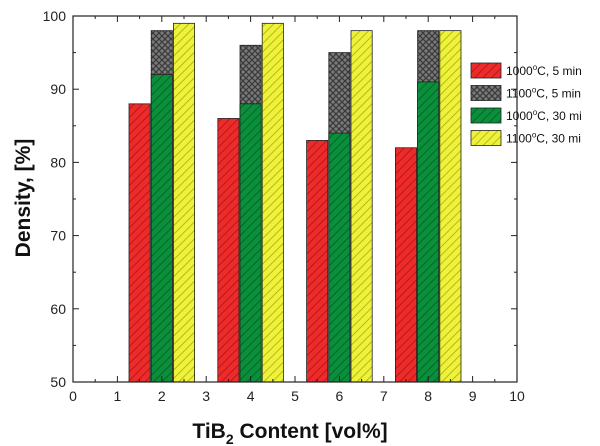 The image size is (600, 446). What do you see at coordinates (118, 396) in the screenshot?
I see `x-tick-label: 1` at bounding box center [118, 396].